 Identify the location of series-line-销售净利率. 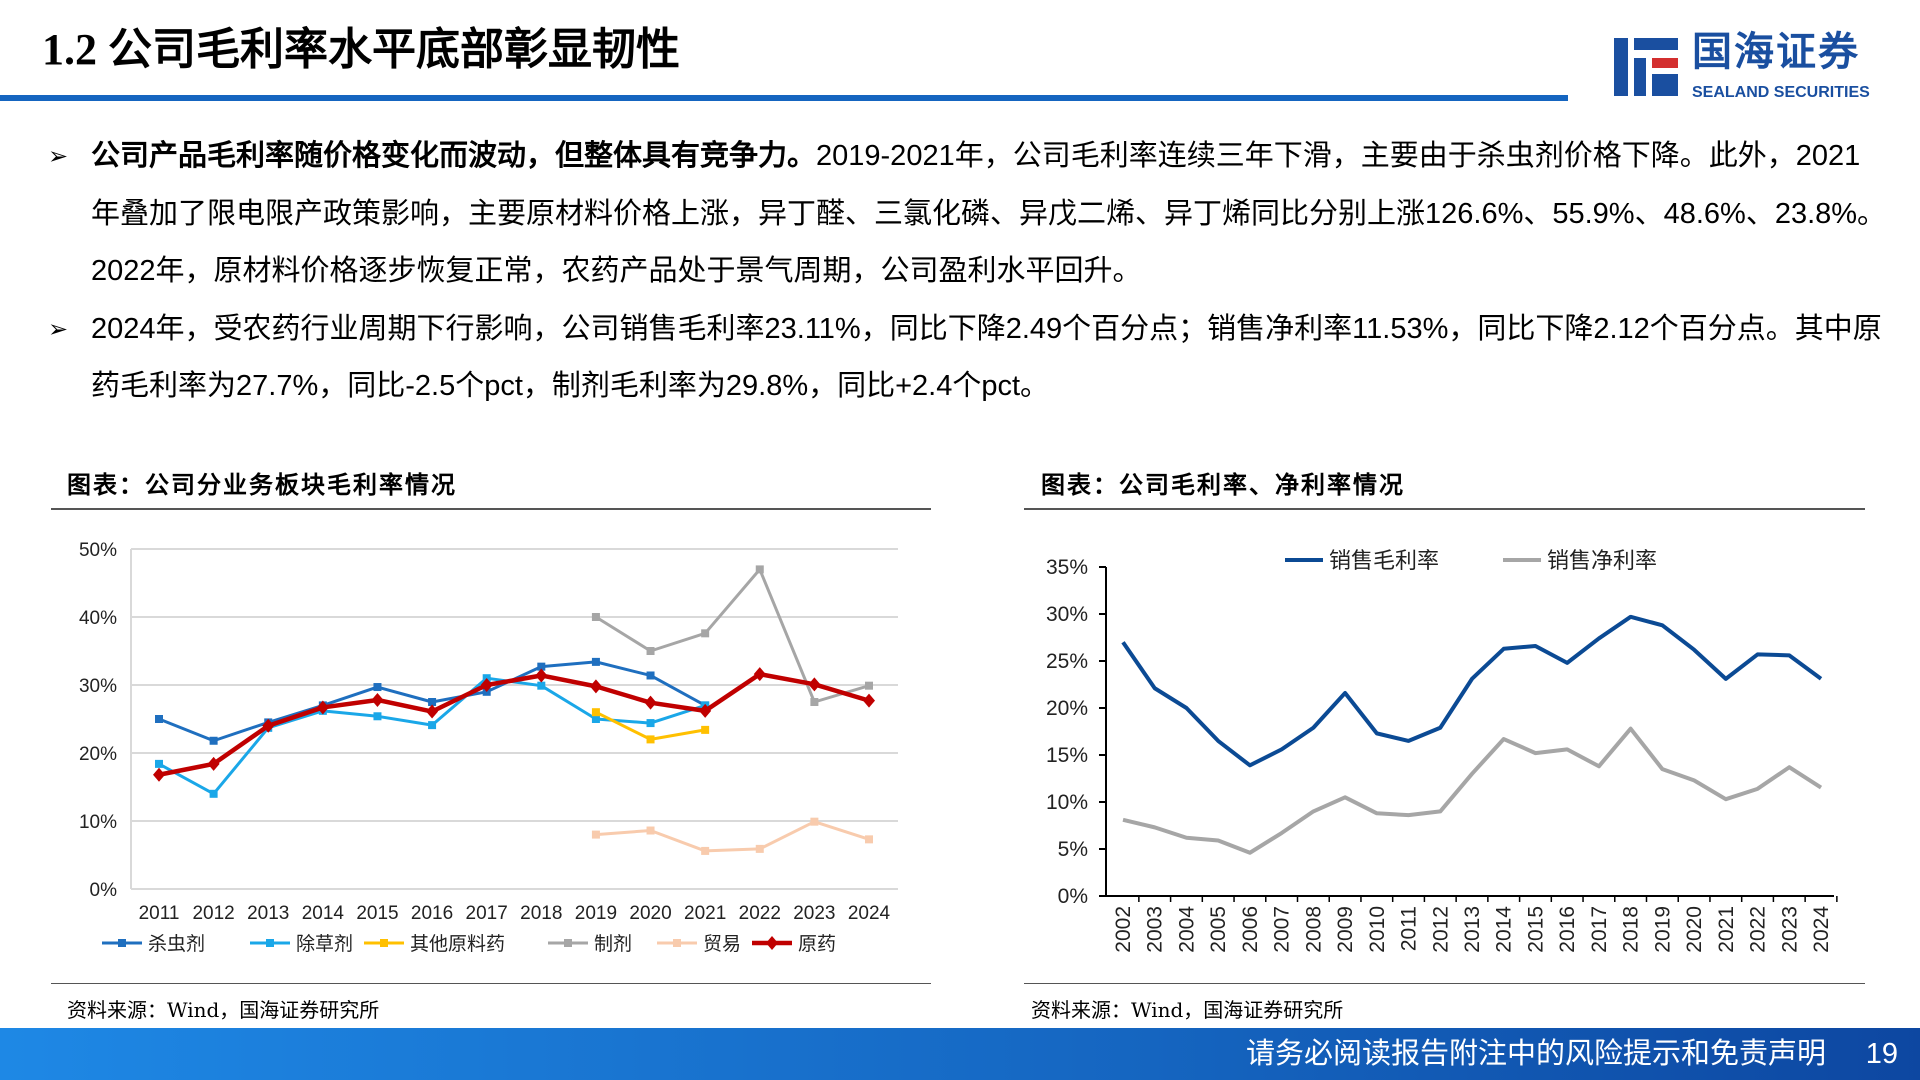
(1472, 790).